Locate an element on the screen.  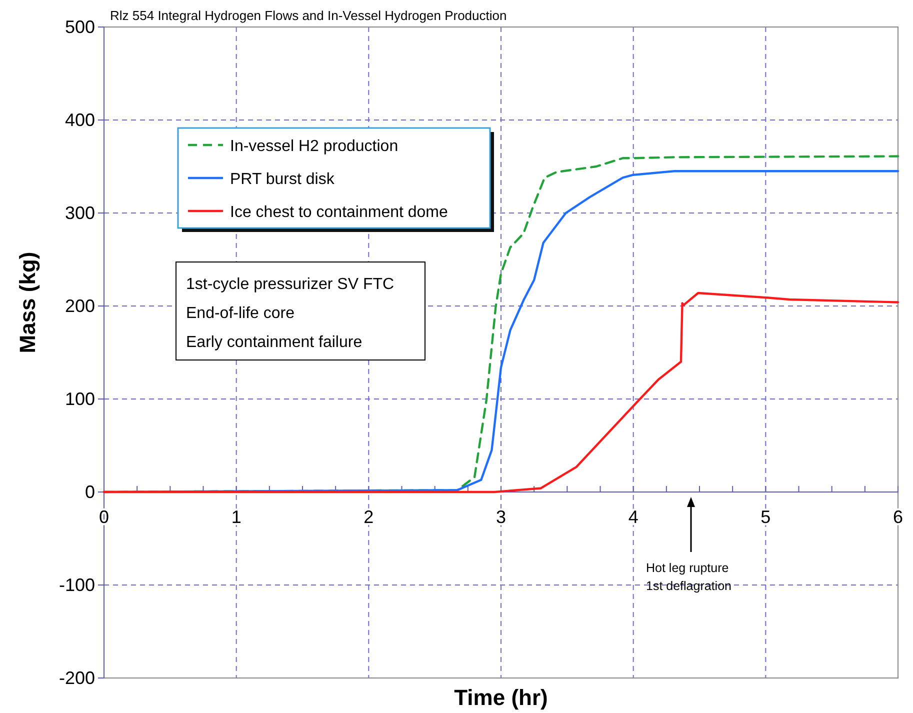
chart-title: Rlz 554 Integral Hydrogen Flows and In-Vessel Hydrogen Production is located at coordinates (308, 15).